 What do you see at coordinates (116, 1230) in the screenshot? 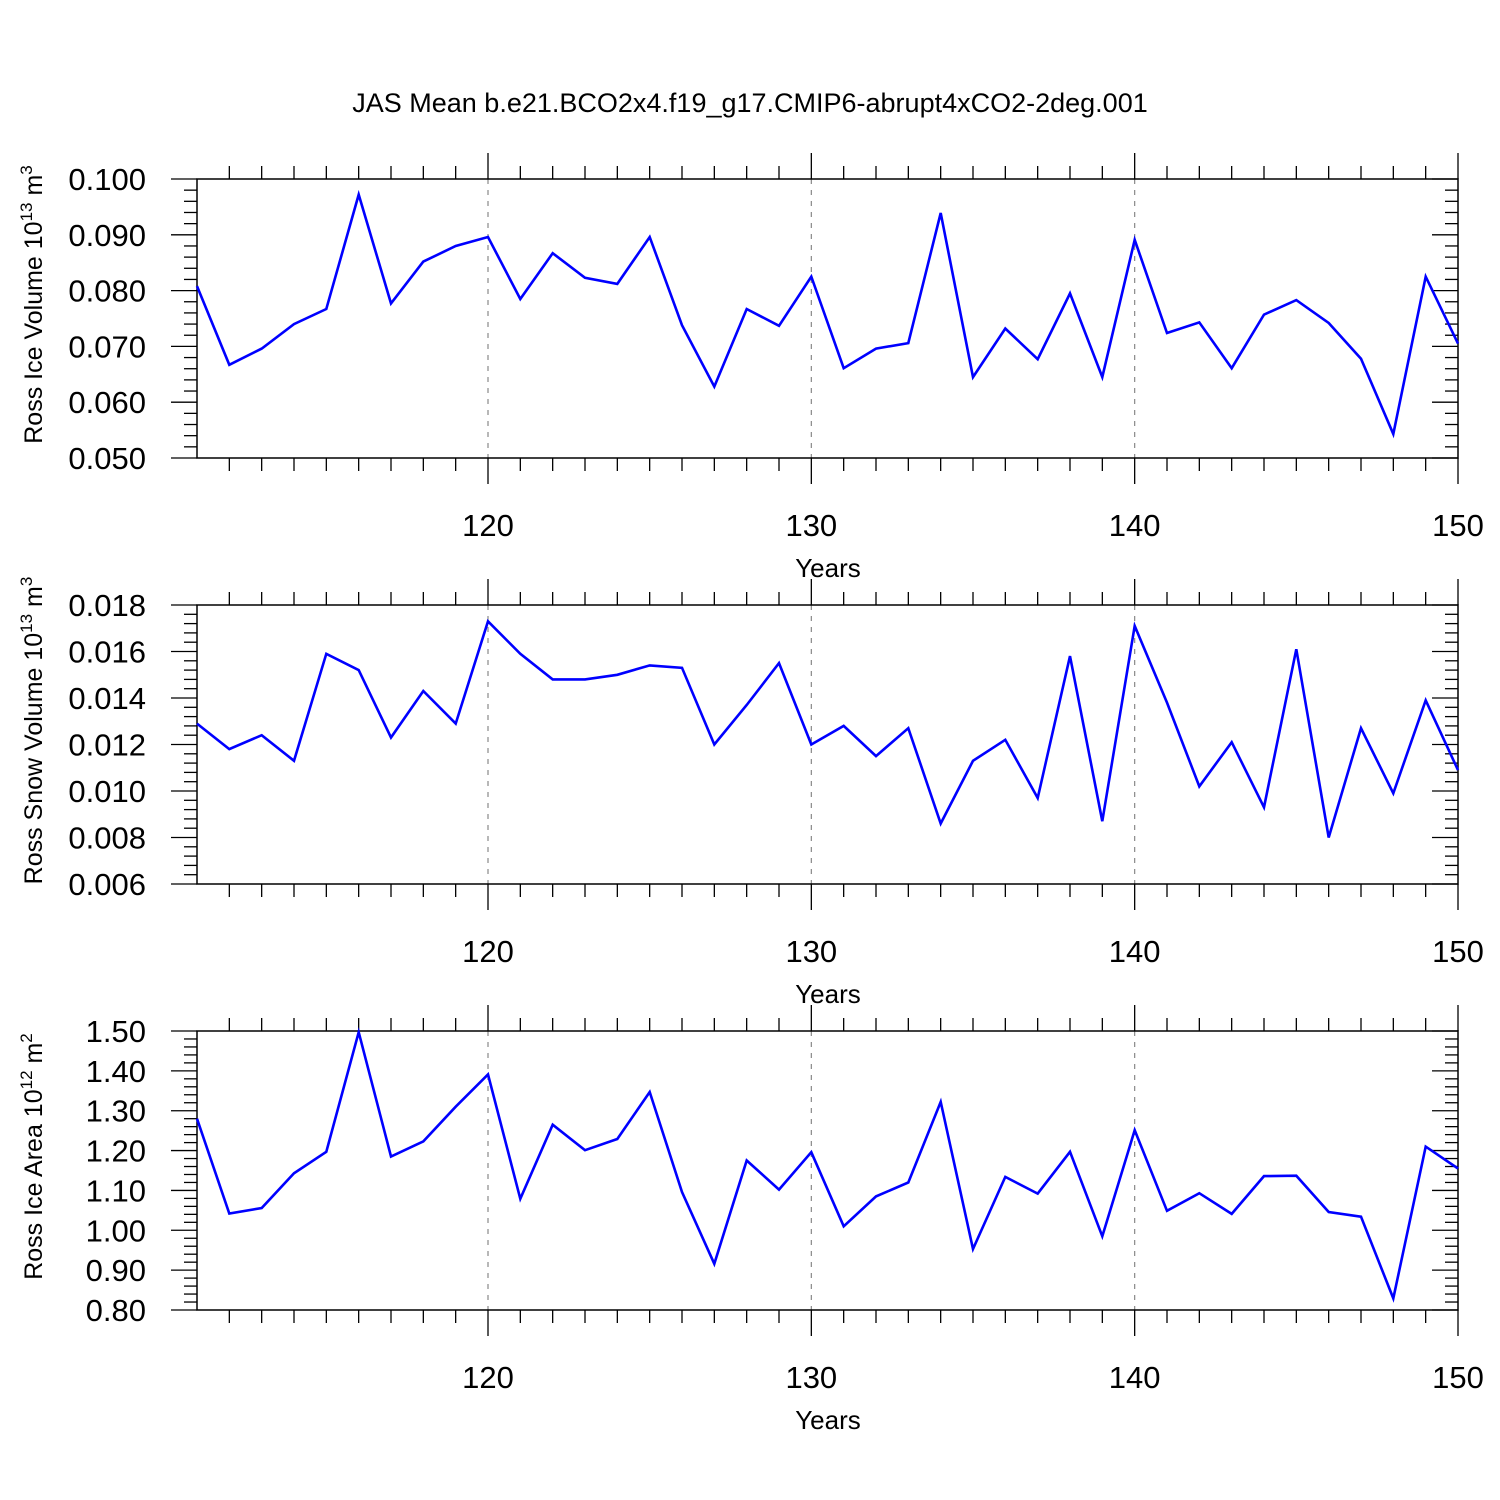
I see `y-tick-label: 1.00` at bounding box center [116, 1230].